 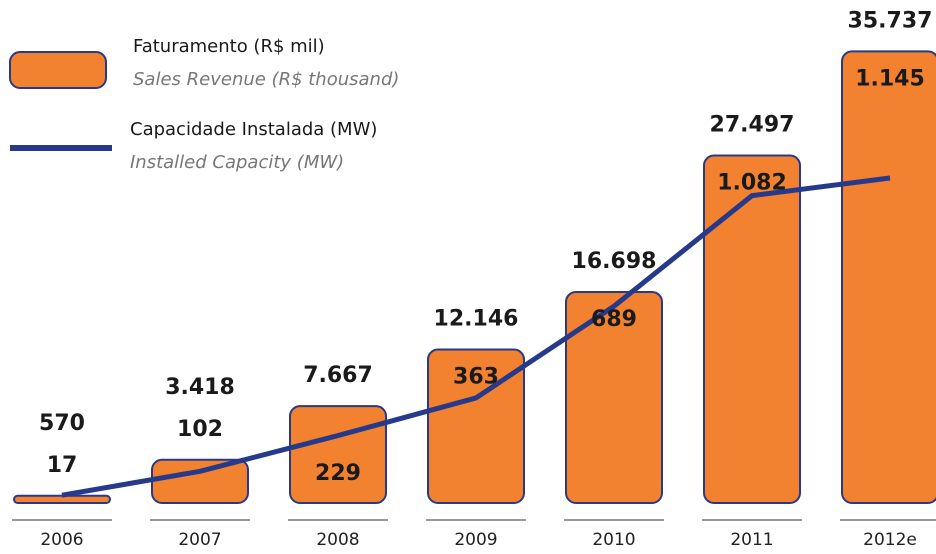 I want to click on legend-sublabel: Installed Capacity (MW), so click(x=237, y=162).